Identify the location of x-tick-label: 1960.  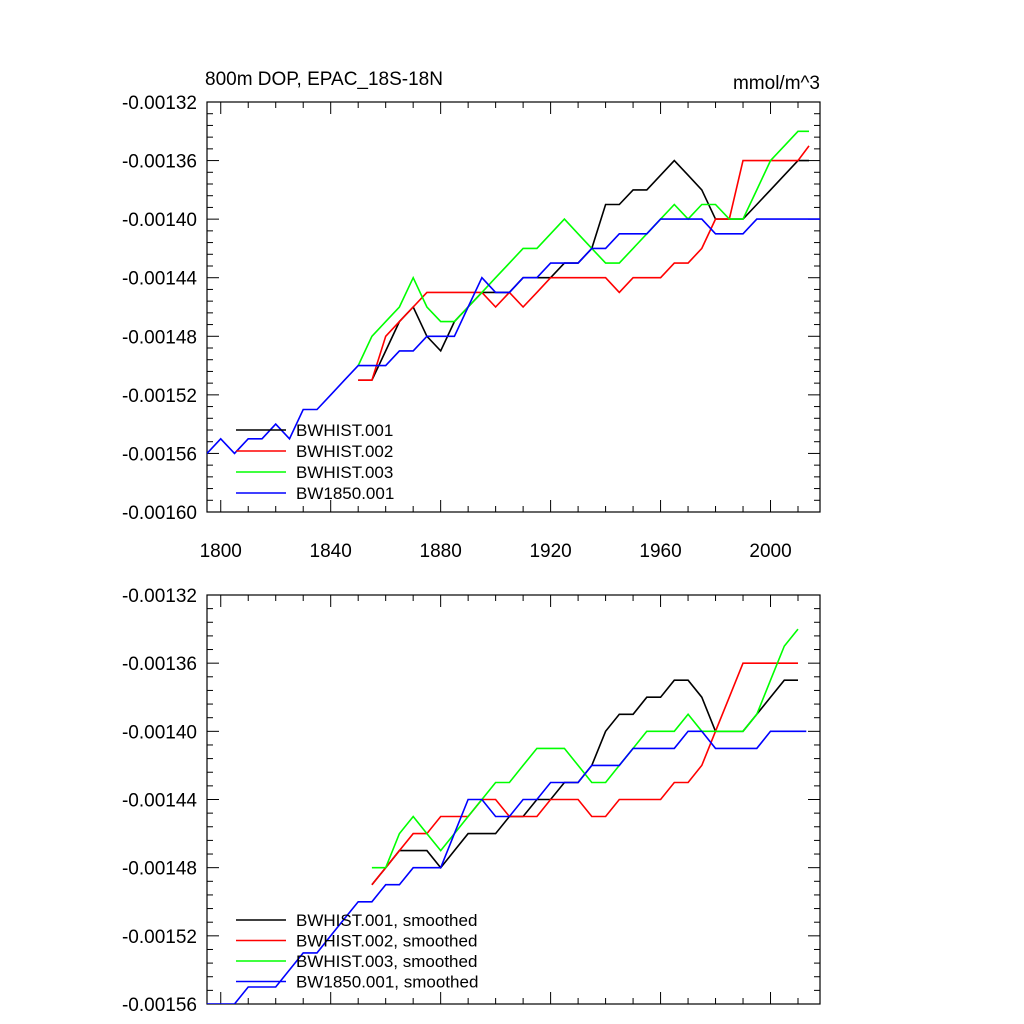
(660, 551).